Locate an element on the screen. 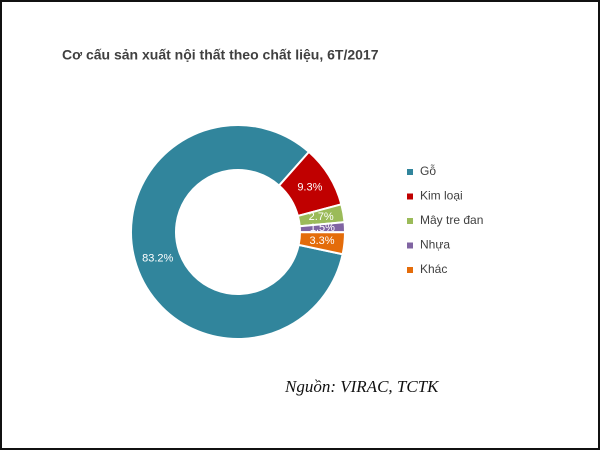 This screenshot has height=450, width=600. donut-slice is located at coordinates (322, 243).